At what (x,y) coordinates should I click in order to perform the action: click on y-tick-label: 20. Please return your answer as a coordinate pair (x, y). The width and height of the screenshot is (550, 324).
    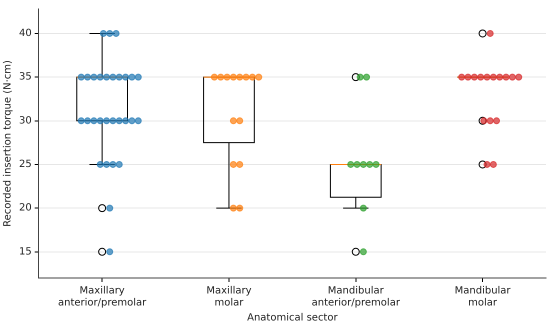
    Looking at the image, I should click on (25, 208).